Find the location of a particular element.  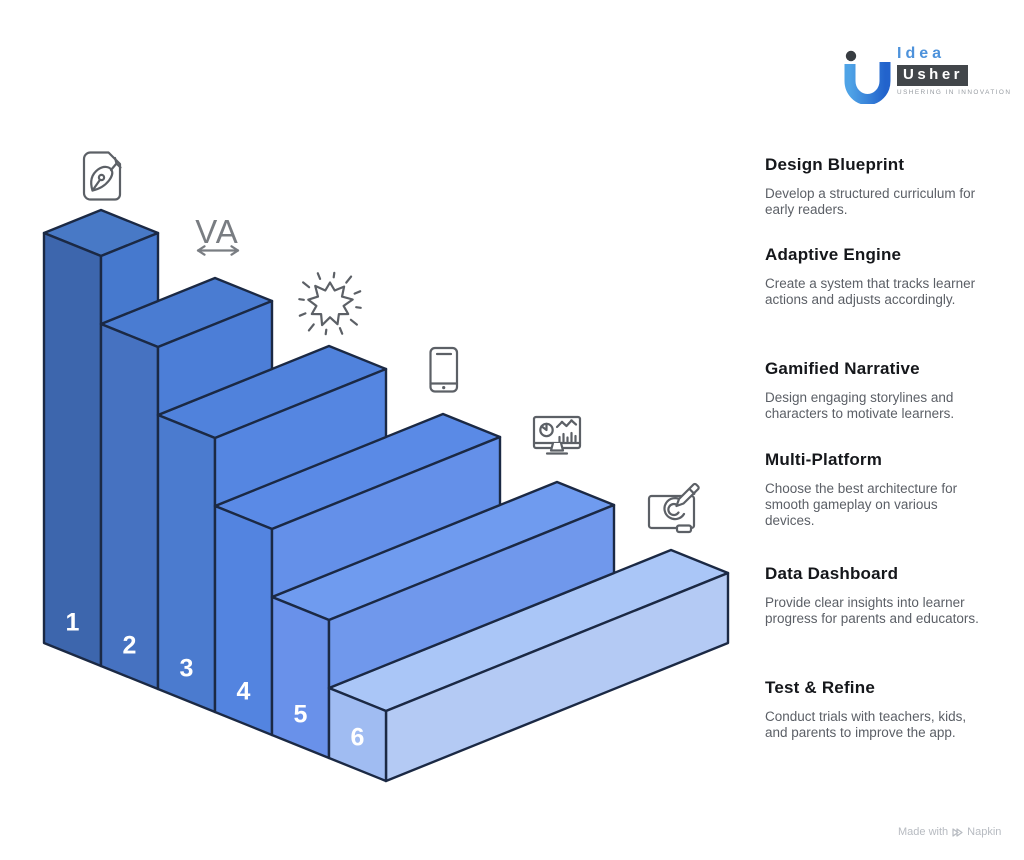

kerning-icon: VA is located at coordinates (217, 234).